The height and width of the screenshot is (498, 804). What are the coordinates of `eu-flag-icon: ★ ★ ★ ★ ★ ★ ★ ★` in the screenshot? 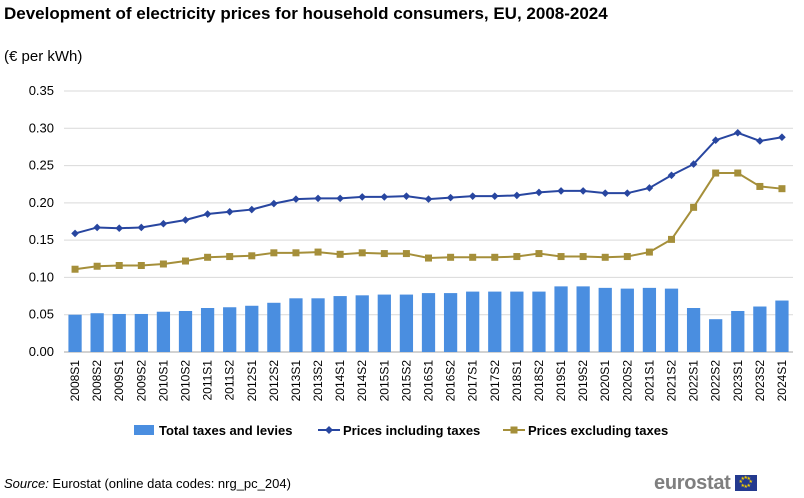 It's located at (745, 483).